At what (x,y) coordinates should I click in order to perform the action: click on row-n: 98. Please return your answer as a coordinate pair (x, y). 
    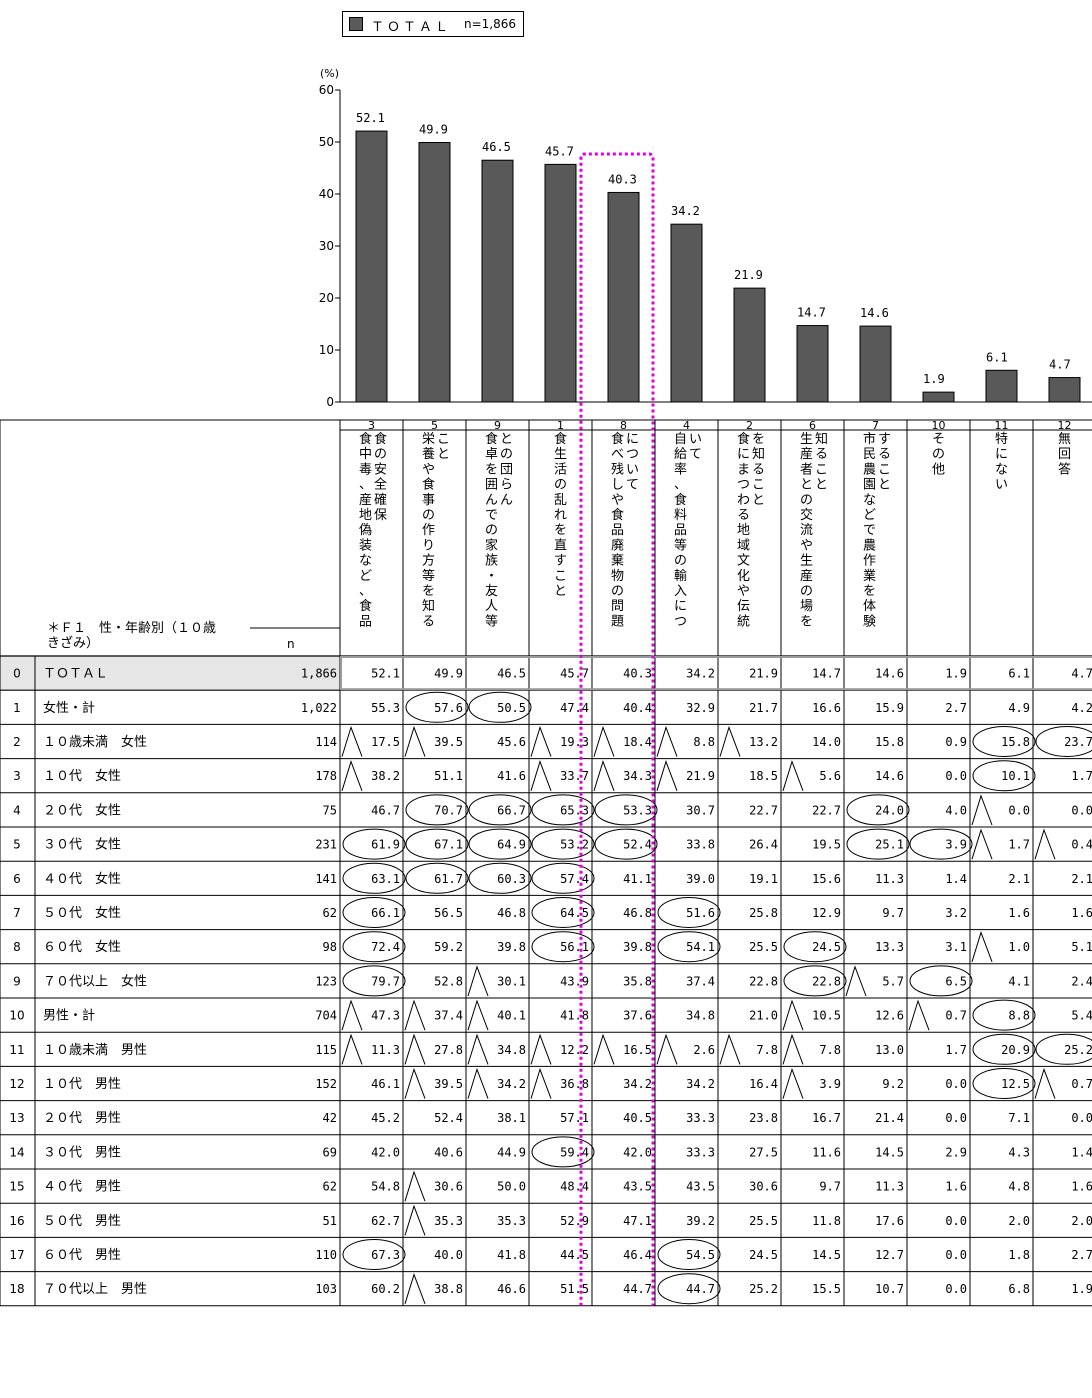
    Looking at the image, I should click on (330, 947).